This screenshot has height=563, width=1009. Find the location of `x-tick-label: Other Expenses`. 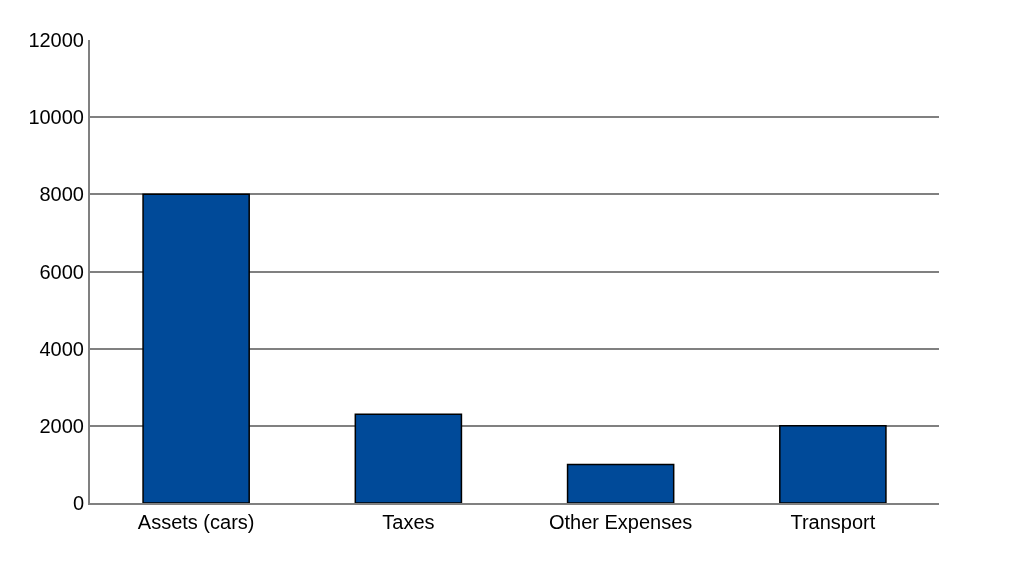

x-tick-label: Other Expenses is located at coordinates (620, 522).